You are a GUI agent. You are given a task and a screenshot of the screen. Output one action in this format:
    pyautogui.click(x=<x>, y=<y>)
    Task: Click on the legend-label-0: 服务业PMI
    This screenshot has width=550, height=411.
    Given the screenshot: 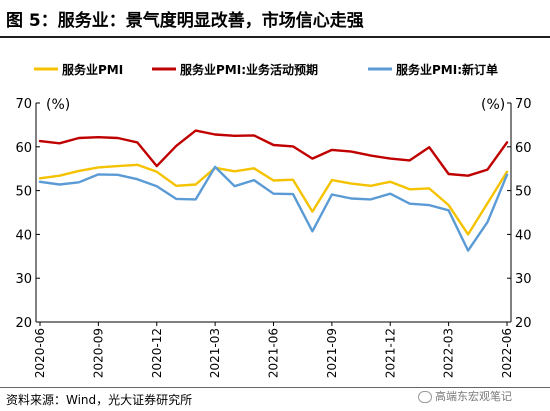 What is the action you would take?
    pyautogui.click(x=92, y=69)
    